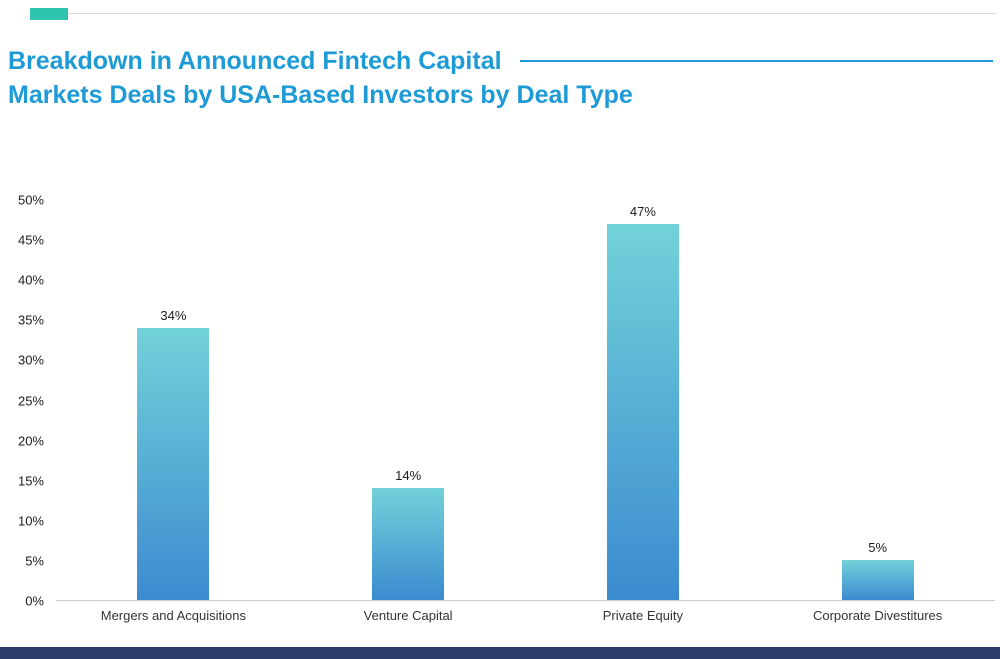 Image resolution: width=1000 pixels, height=659 pixels. Describe the element at coordinates (255, 61) in the screenshot. I see `chart-title-line1: Breakdown in Announced Fintech Capital` at that location.